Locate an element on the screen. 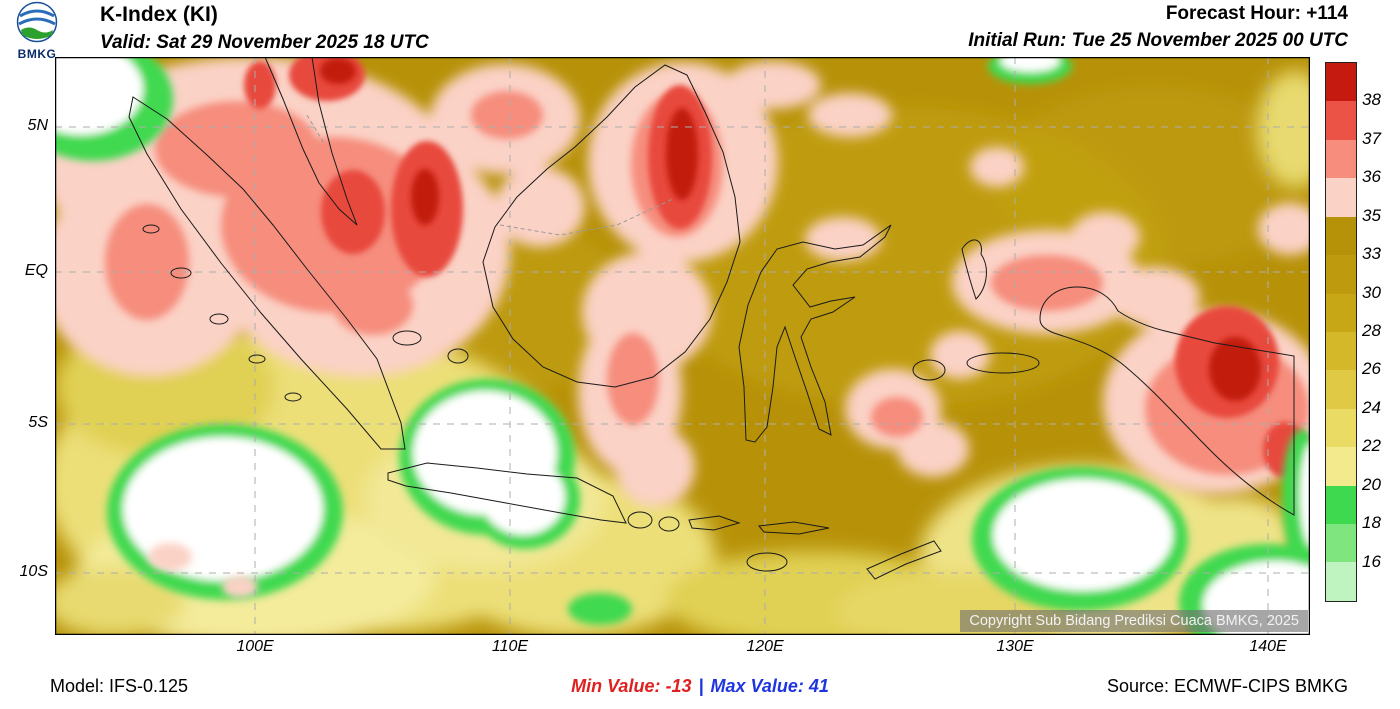 Image resolution: width=1400 pixels, height=709 pixels. initial-run: Initial Run: Tue 25 November 2025 00 UTC is located at coordinates (1158, 40).